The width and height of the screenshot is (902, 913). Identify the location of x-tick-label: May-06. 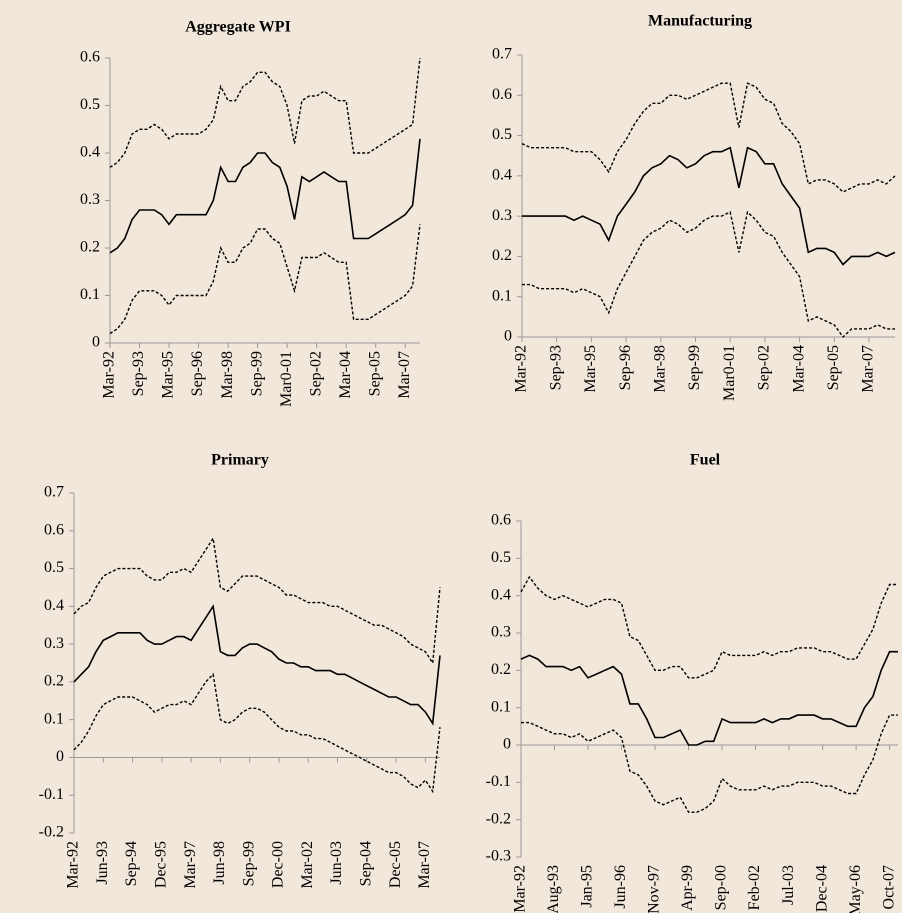
(855, 889).